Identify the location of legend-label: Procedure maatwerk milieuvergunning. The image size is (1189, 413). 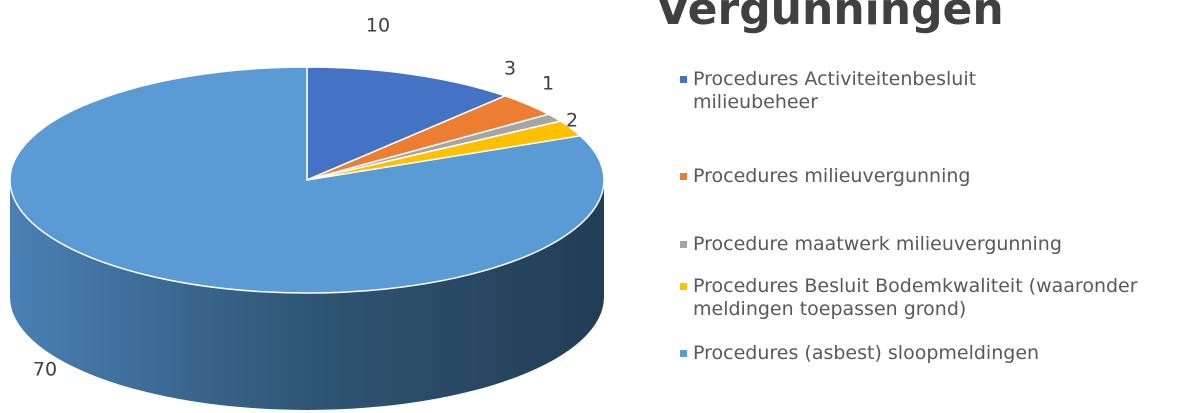
(877, 244).